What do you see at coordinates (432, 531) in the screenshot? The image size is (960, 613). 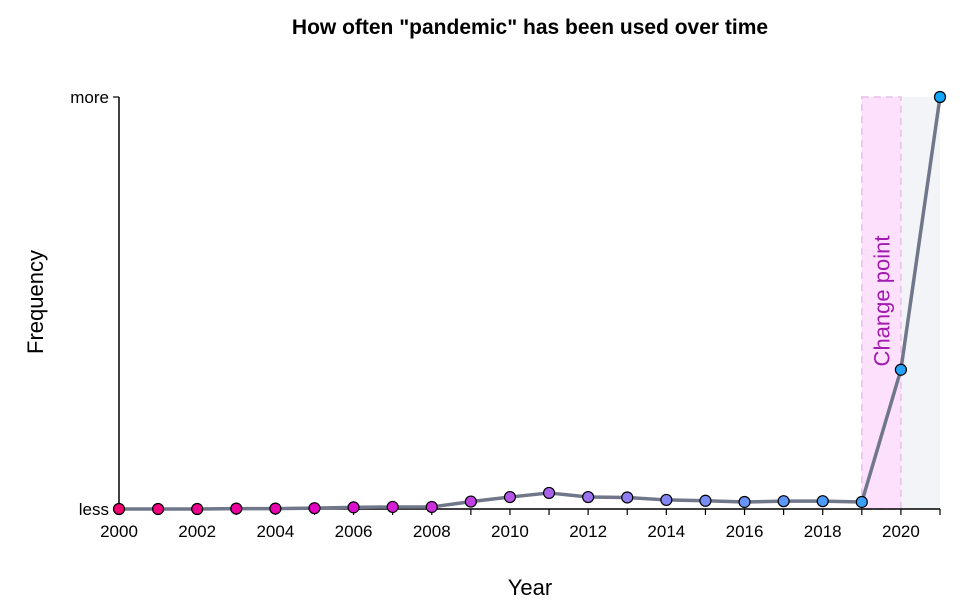 I see `x-tick-label: 2008` at bounding box center [432, 531].